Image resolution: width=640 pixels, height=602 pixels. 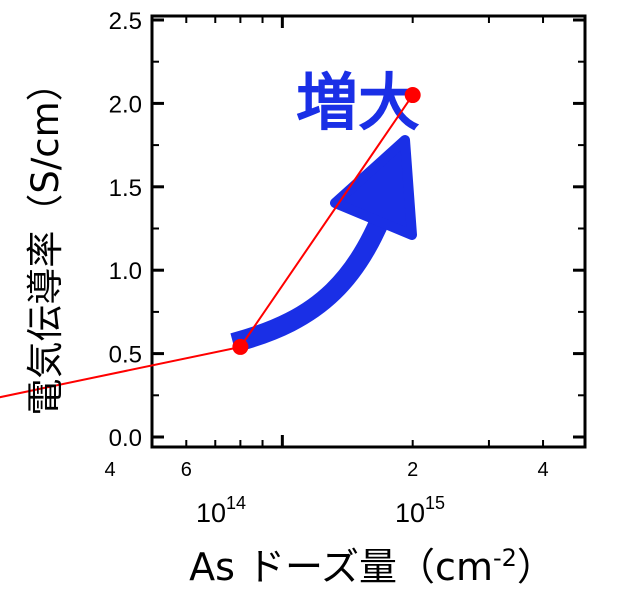 I want to click on y-tick-label: 0.0, so click(x=125, y=438).